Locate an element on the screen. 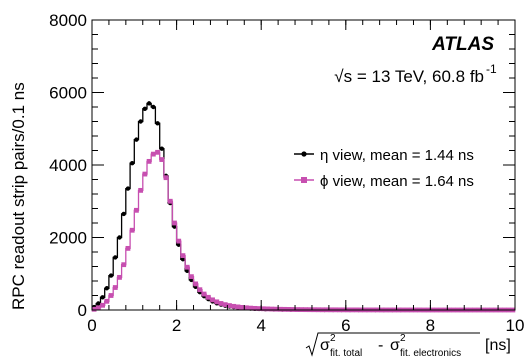 The width and height of the screenshot is (529, 362). energy-label: √s = 13 TeV, 60.8 fb is located at coordinates (409, 76).